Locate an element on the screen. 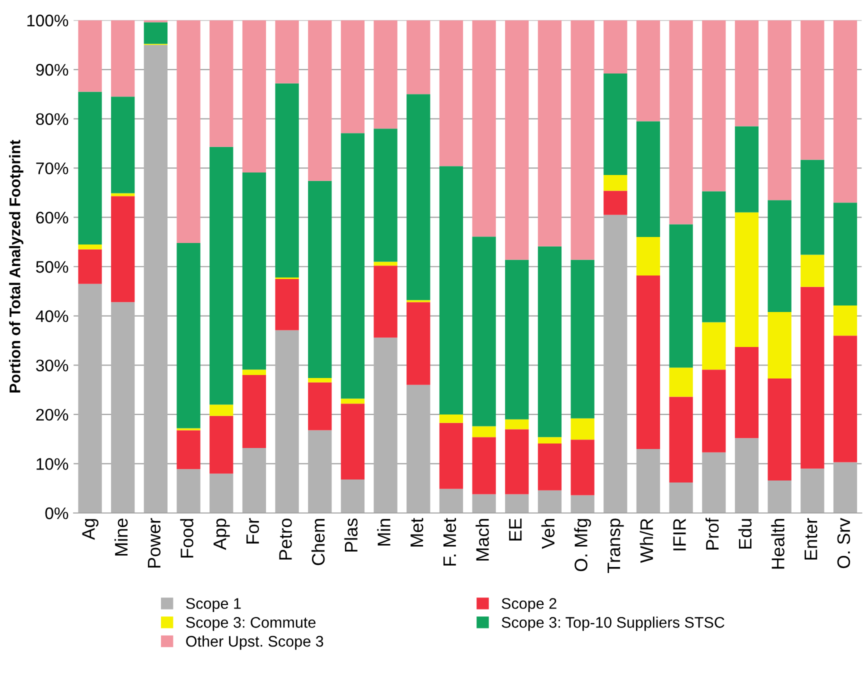  x-tick-label: App is located at coordinates (222, 534).